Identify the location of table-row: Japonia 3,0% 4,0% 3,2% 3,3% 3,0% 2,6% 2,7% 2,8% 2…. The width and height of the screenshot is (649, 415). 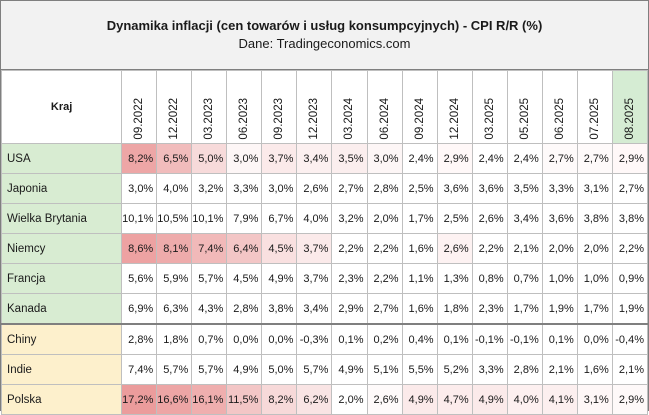
(324, 188).